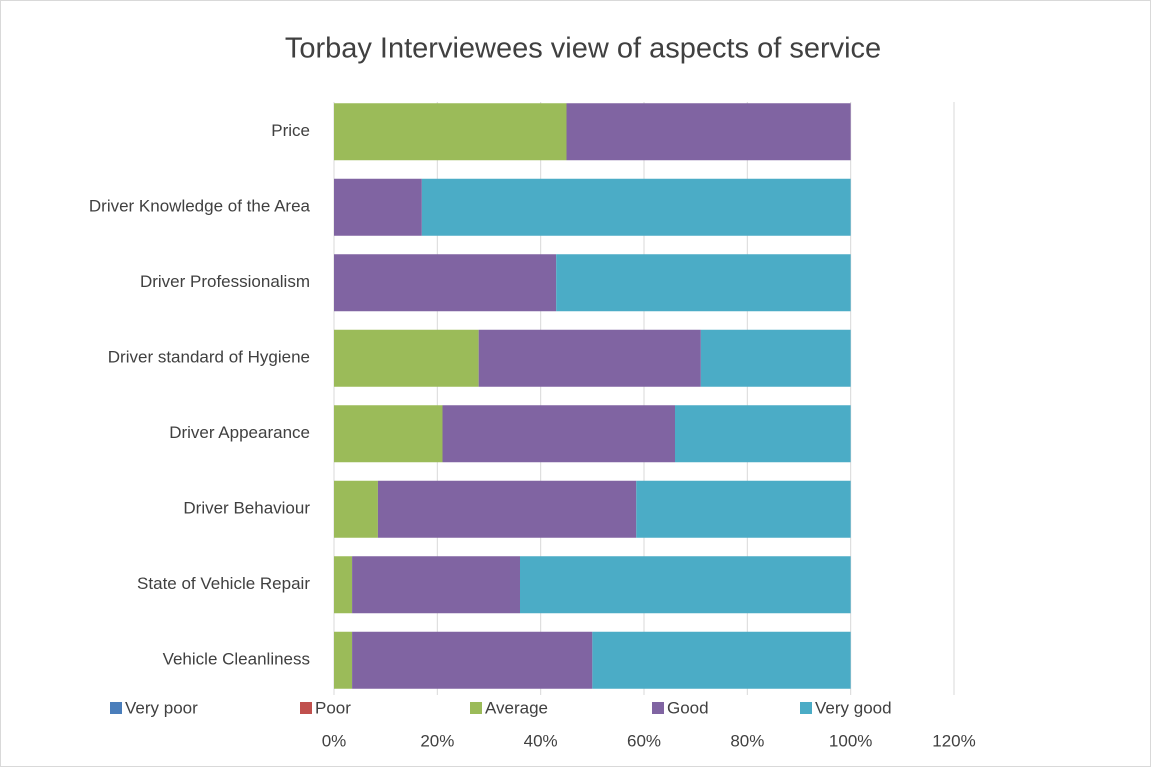 The height and width of the screenshot is (767, 1151). What do you see at coordinates (225, 281) in the screenshot?
I see `y-tick-label: Driver Professionalism` at bounding box center [225, 281].